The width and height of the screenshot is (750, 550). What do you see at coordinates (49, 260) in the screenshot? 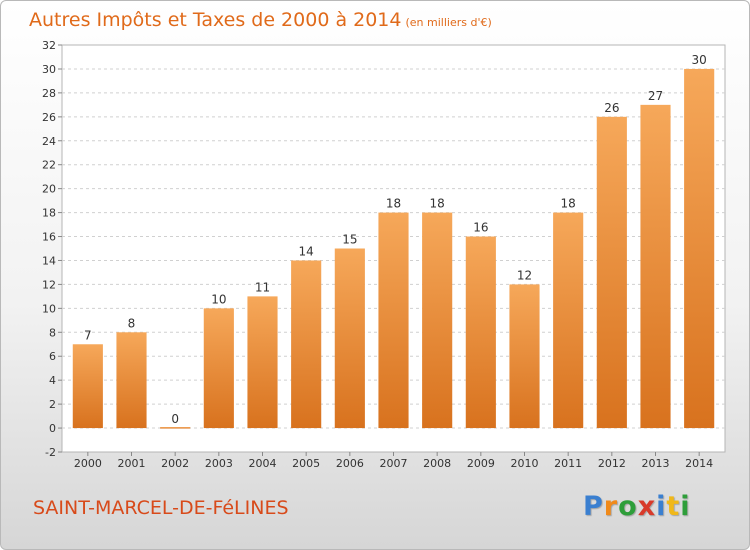
I see `y-tick-label: 14` at bounding box center [49, 260].